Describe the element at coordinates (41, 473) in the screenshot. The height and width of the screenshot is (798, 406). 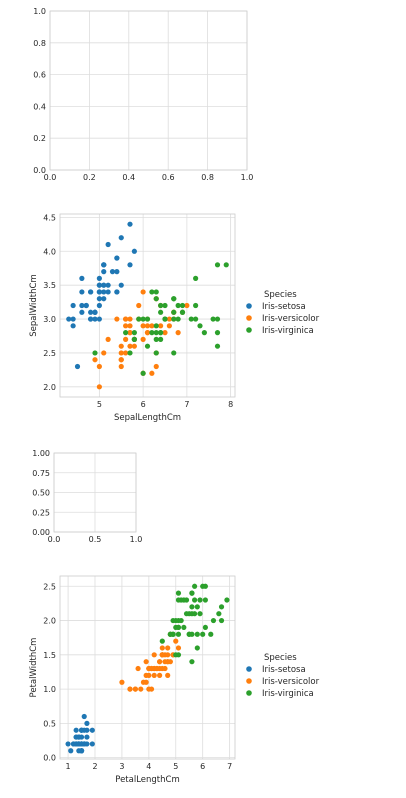
I see `y-tick-label: 0.75` at that location.